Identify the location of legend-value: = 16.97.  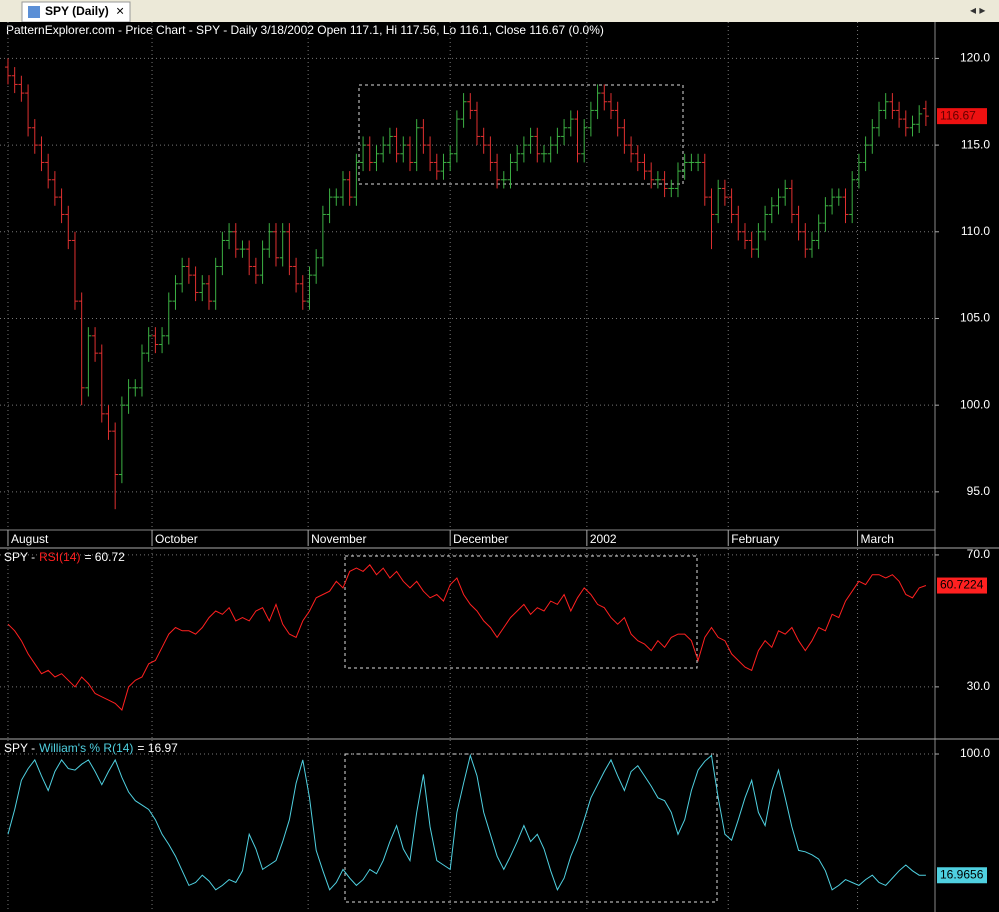
(157, 748).